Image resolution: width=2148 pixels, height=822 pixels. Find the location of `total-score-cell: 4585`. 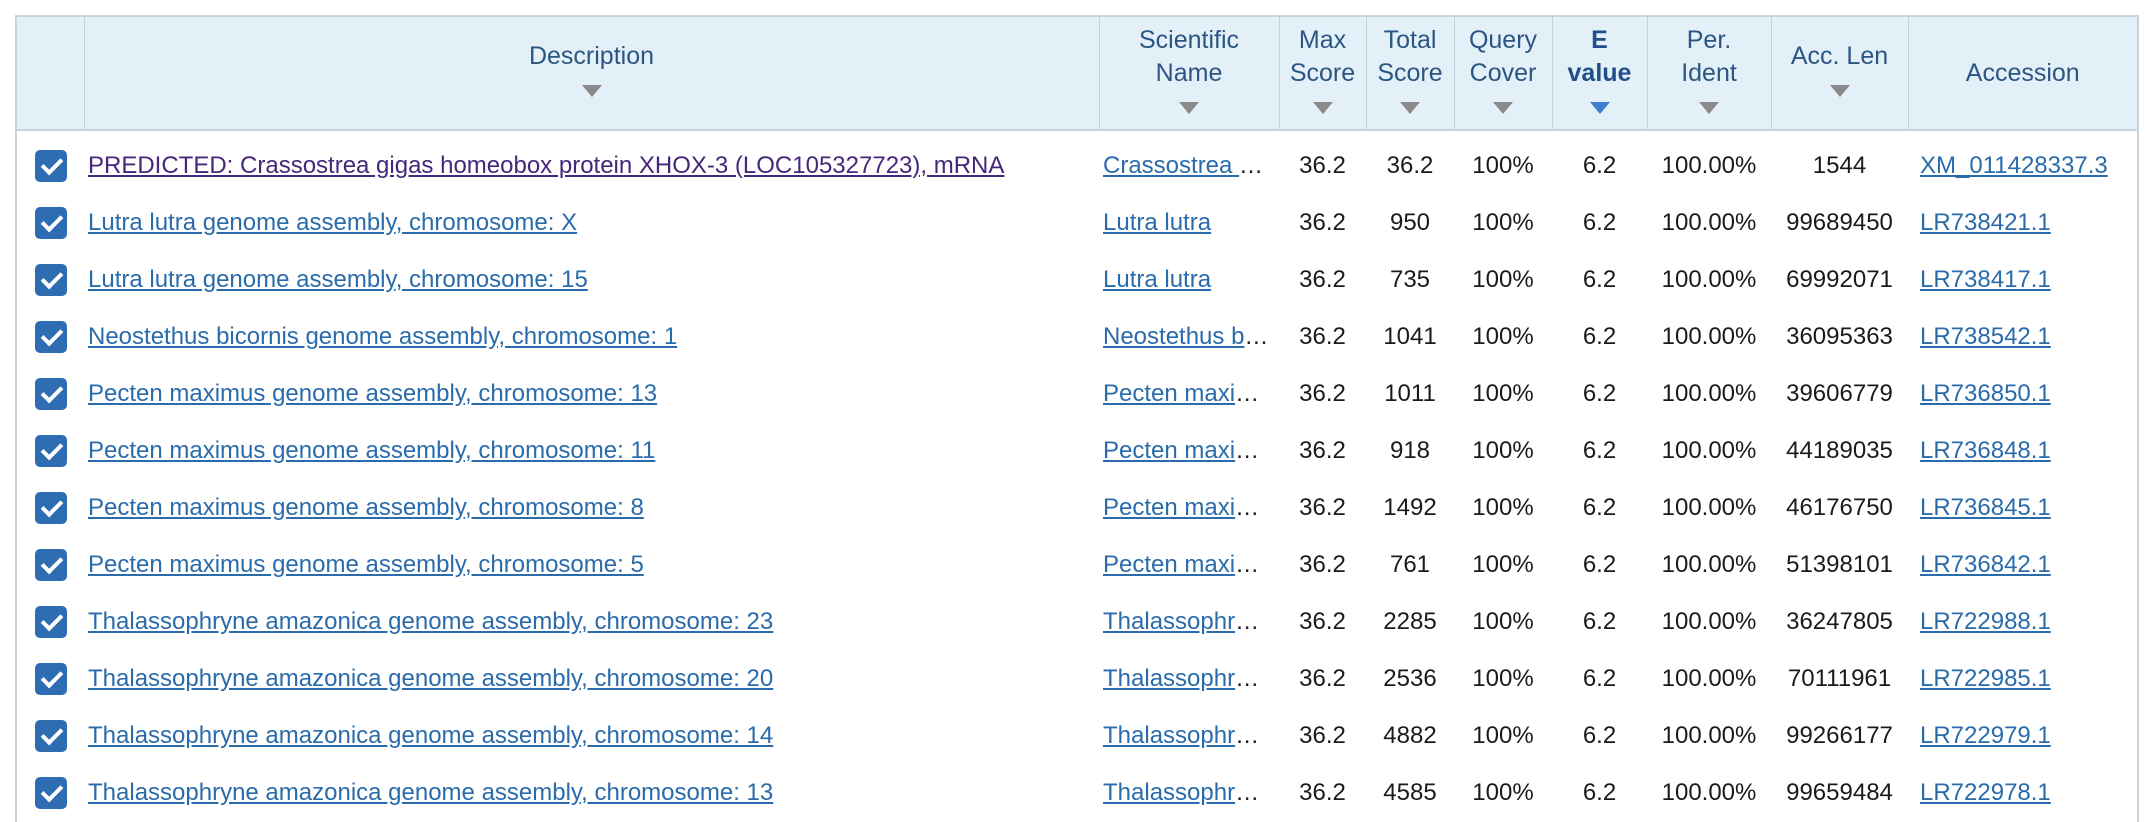

total-score-cell: 4585 is located at coordinates (1410, 792).